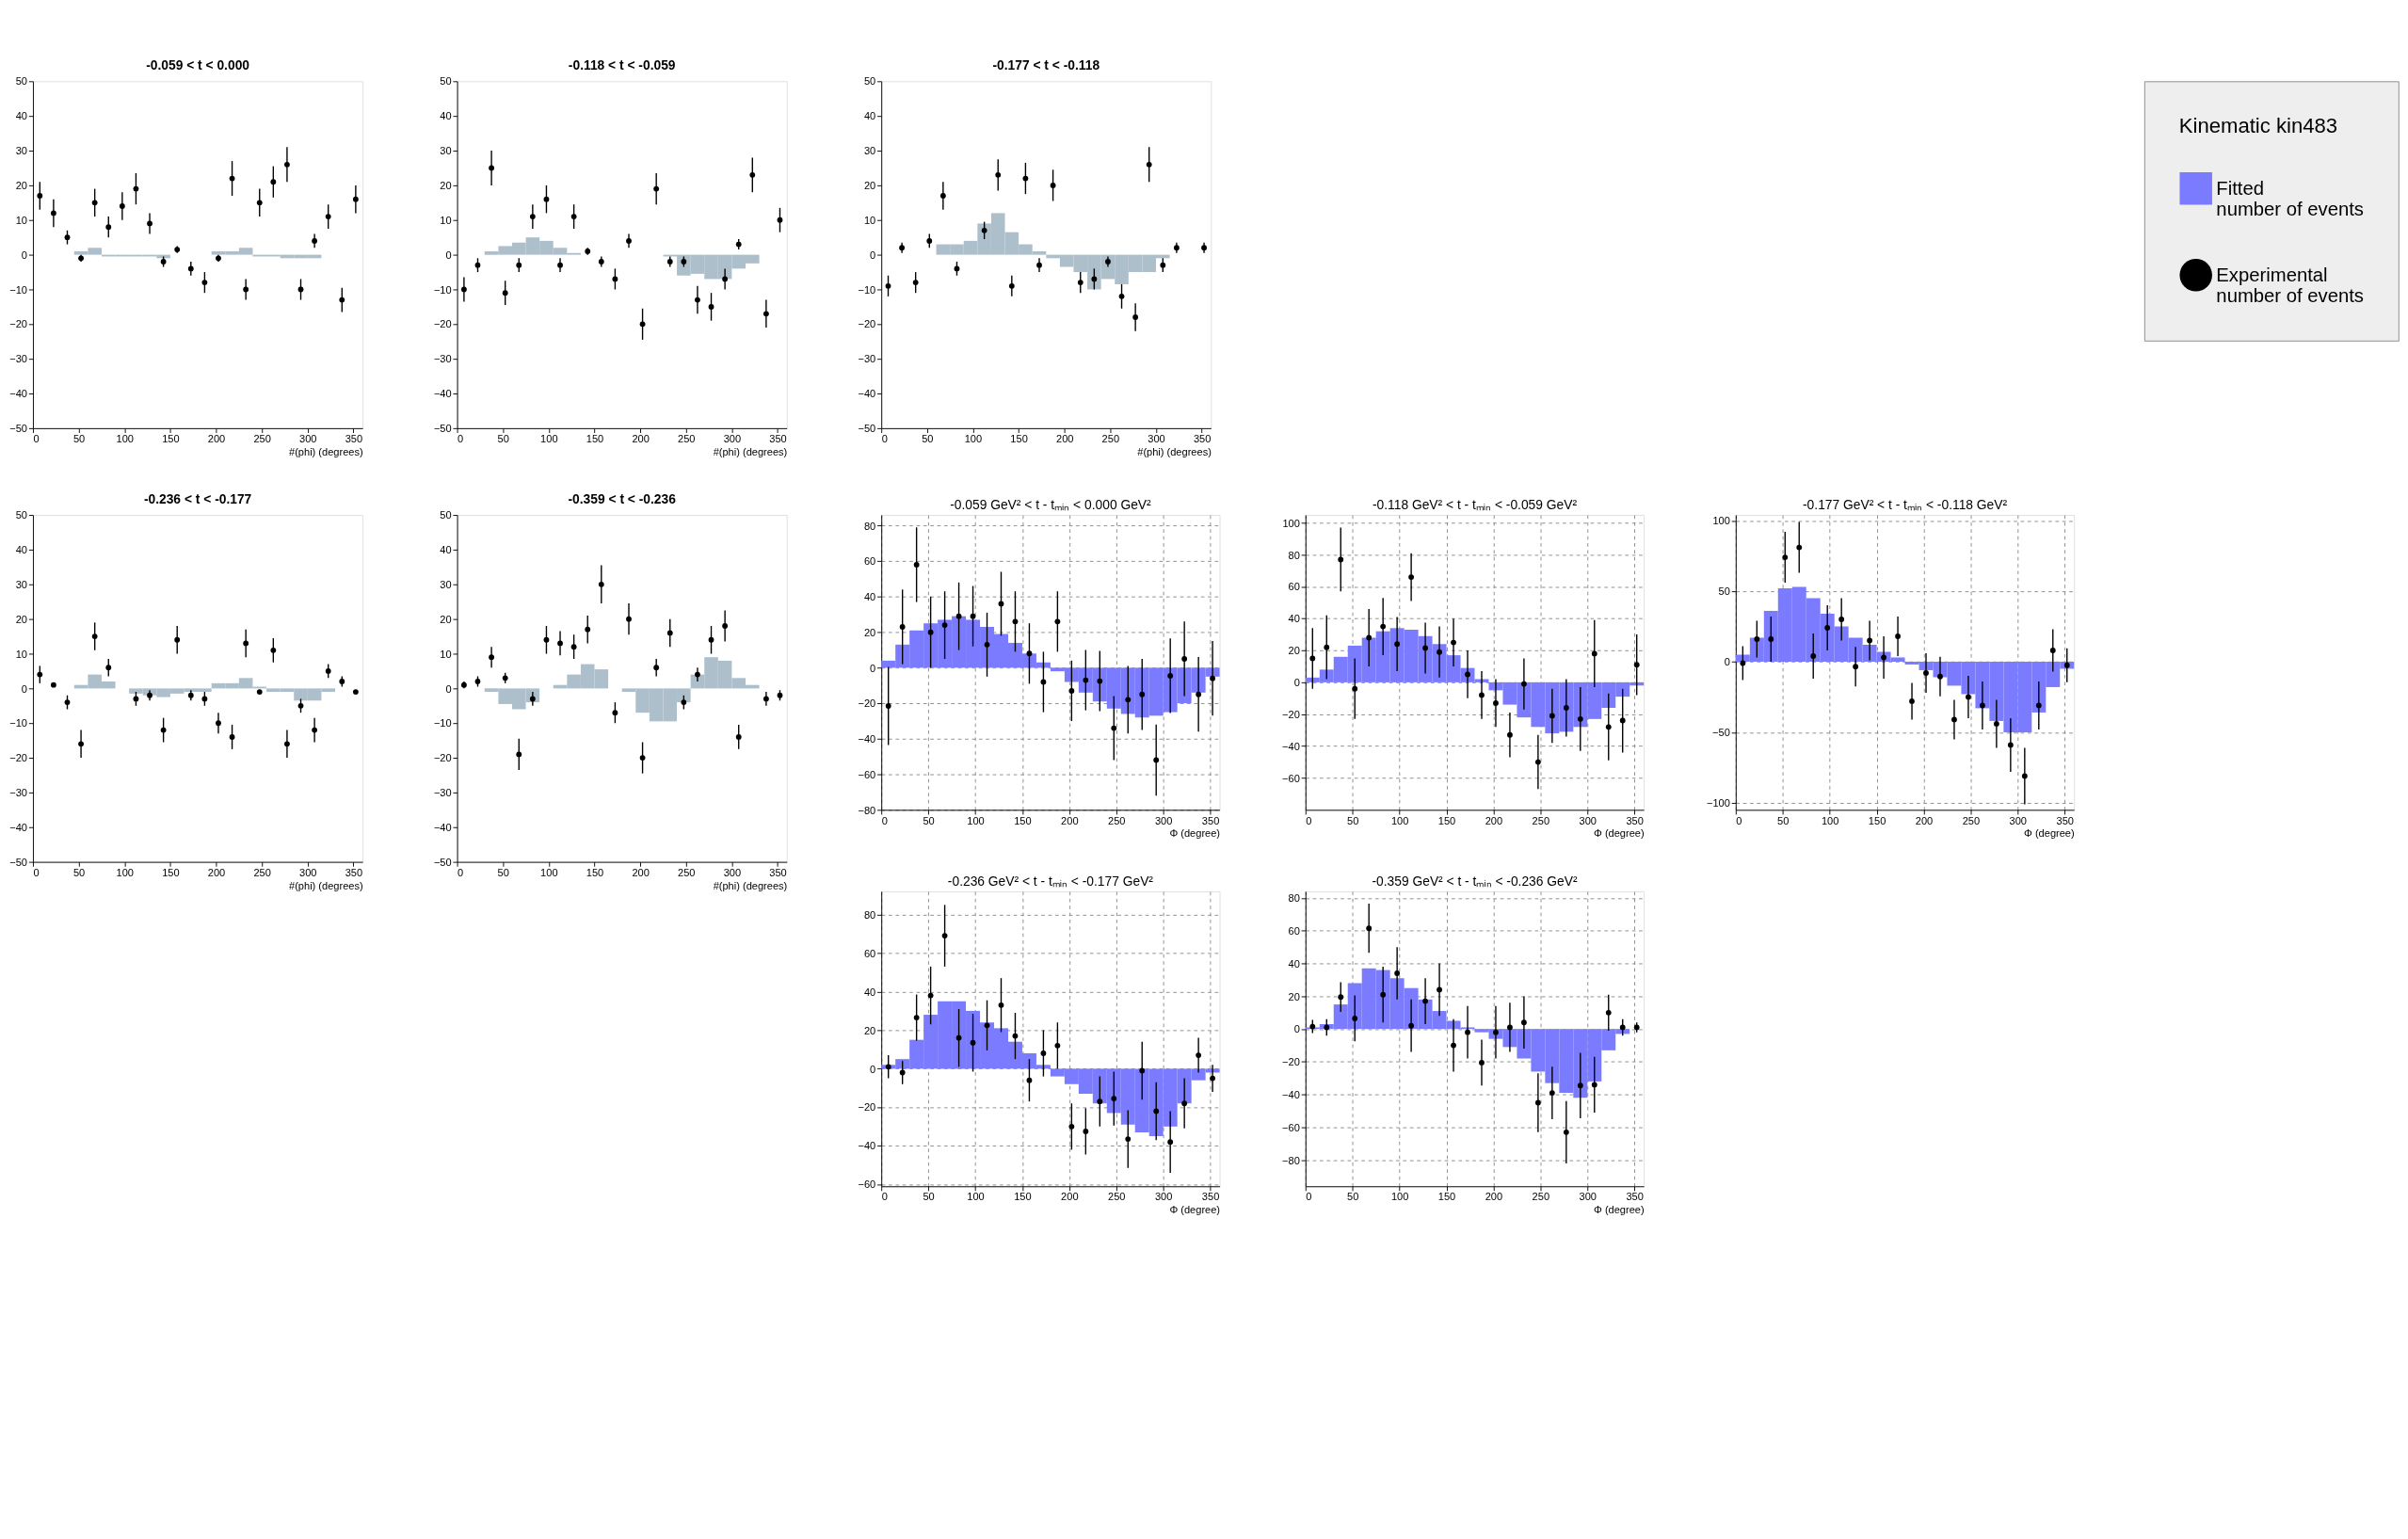 Image resolution: width=2408 pixels, height=1539 pixels. Describe the element at coordinates (1291, 523) in the screenshot. I see `y-tick-label: 100` at that location.